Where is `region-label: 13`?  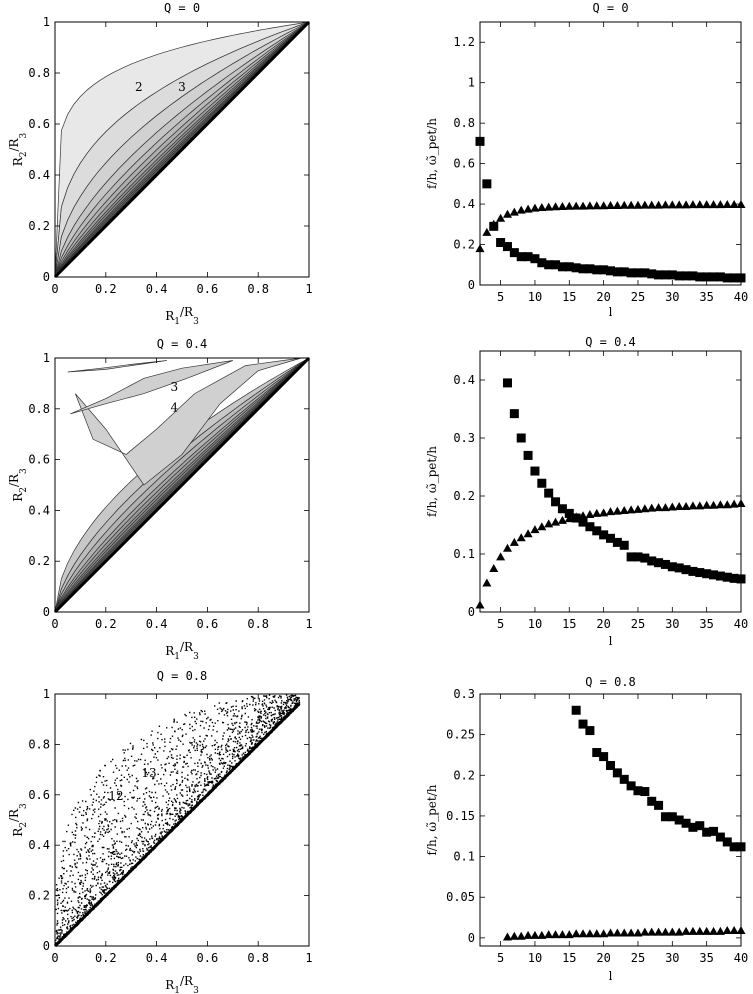
region-label: 13 is located at coordinates (148, 773).